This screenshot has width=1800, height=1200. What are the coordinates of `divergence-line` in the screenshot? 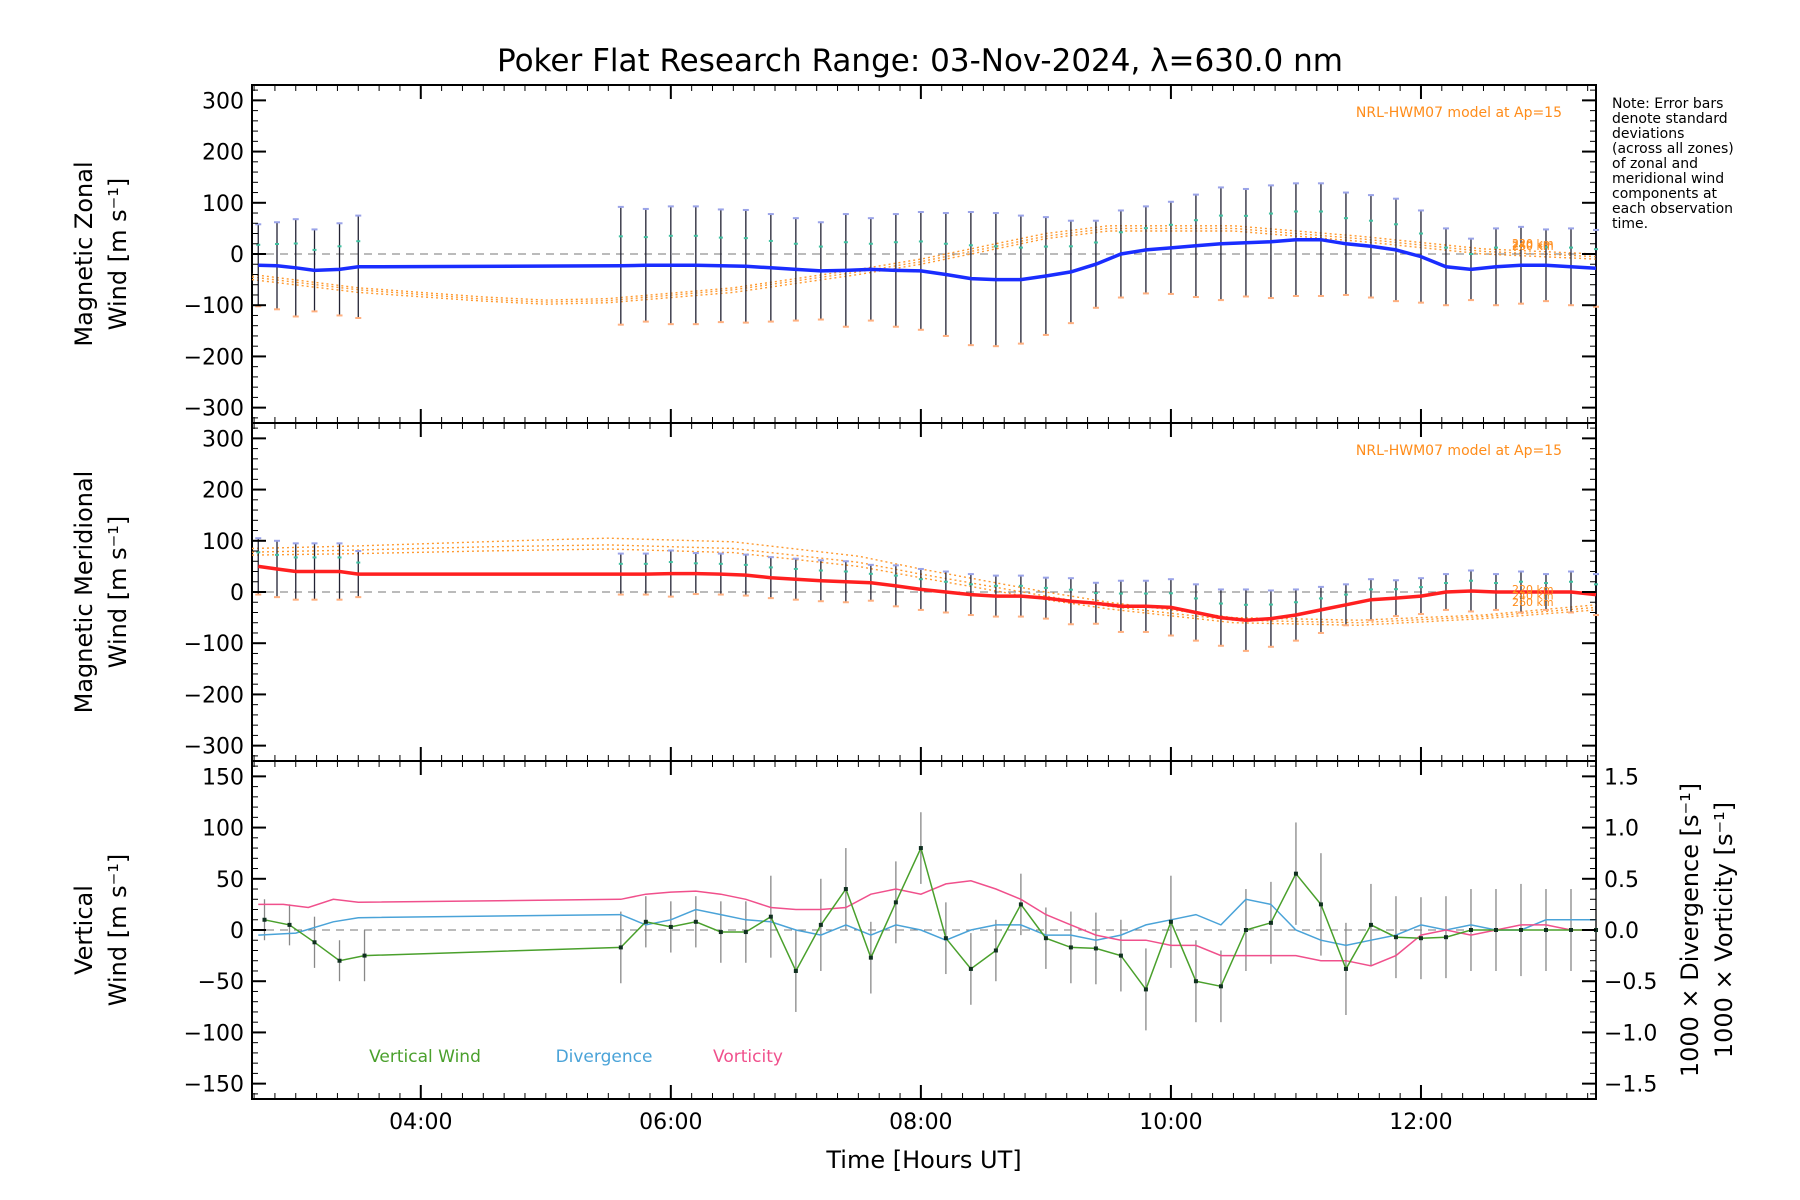 It's located at (927, 922).